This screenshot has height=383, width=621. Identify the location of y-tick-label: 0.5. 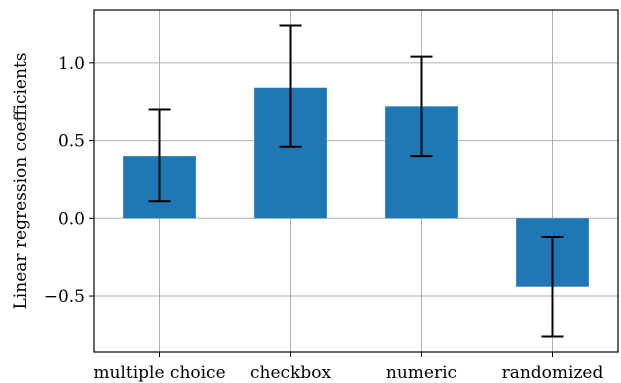
(71, 142).